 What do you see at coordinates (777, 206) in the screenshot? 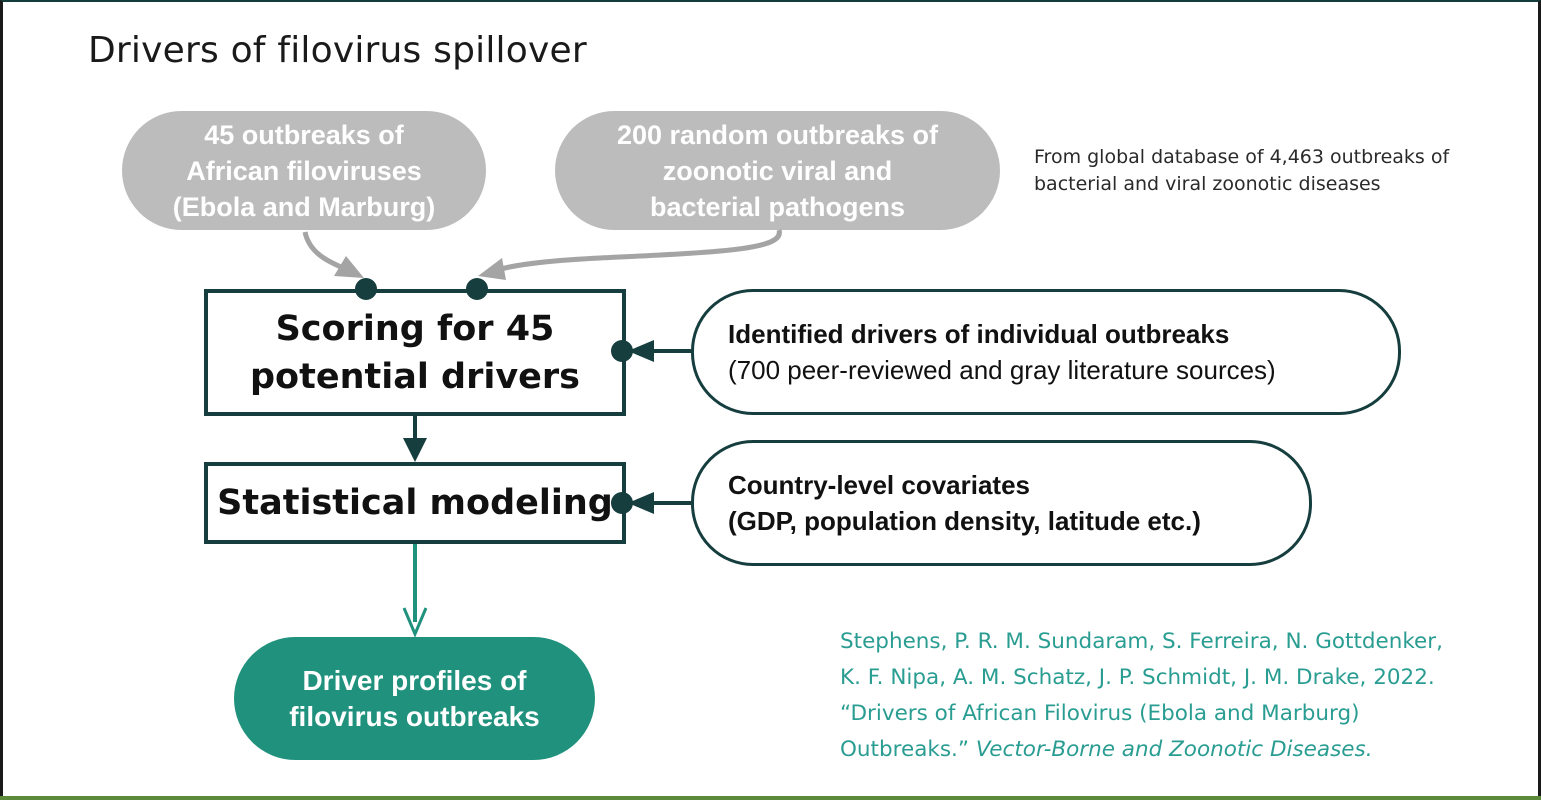
I see `source-line: bacterial pathogens` at bounding box center [777, 206].